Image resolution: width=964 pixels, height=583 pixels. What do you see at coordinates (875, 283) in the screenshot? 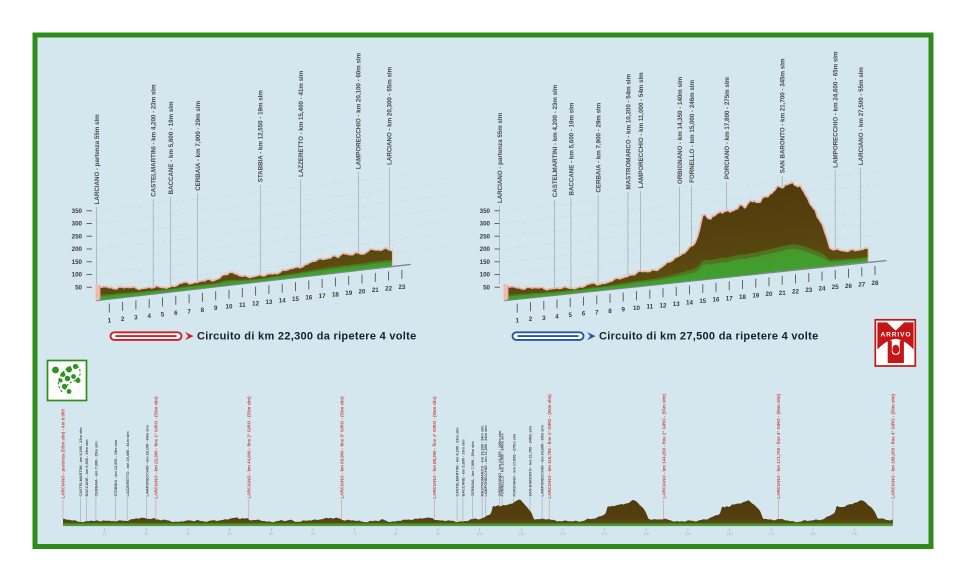
I see `svg-text: 28` at bounding box center [875, 283].